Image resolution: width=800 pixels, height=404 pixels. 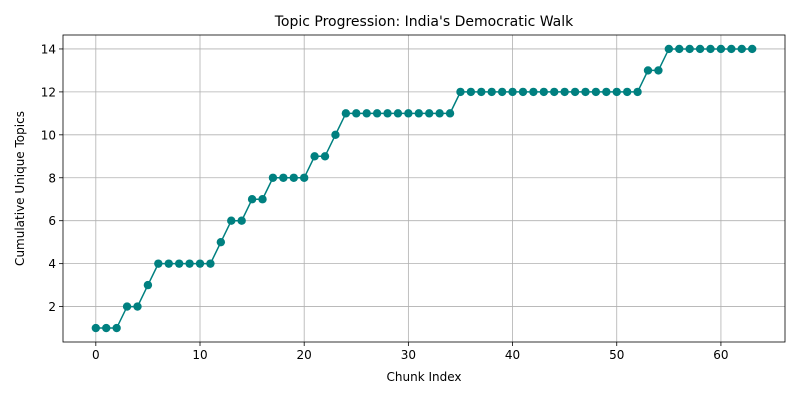 What do you see at coordinates (199, 355) in the screenshot?
I see `x-tick-label: 10` at bounding box center [199, 355].